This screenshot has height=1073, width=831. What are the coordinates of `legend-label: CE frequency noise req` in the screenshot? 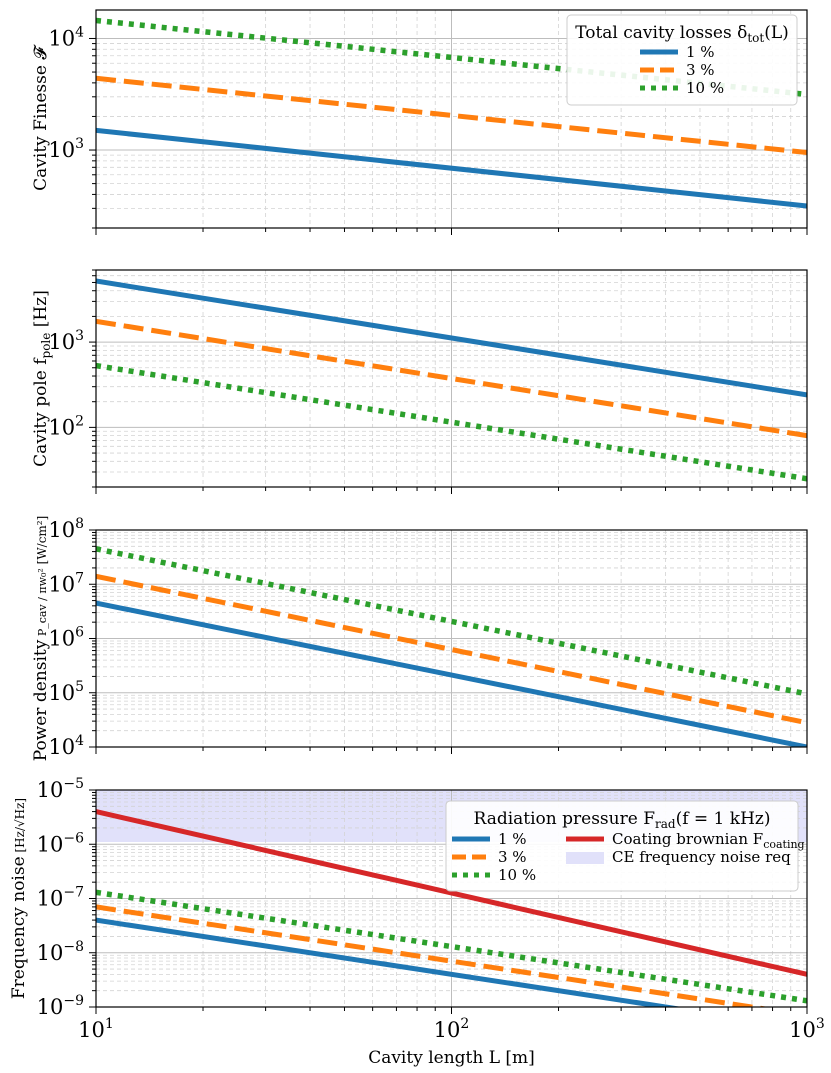 It's located at (701, 857).